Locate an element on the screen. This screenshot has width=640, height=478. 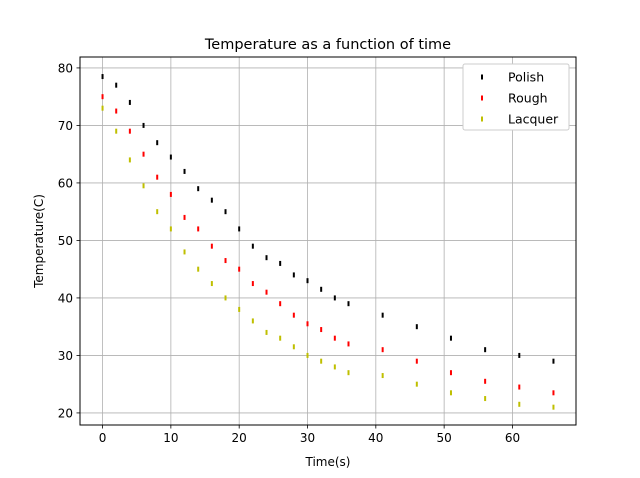
legend-label: Lacquer is located at coordinates (533, 119).